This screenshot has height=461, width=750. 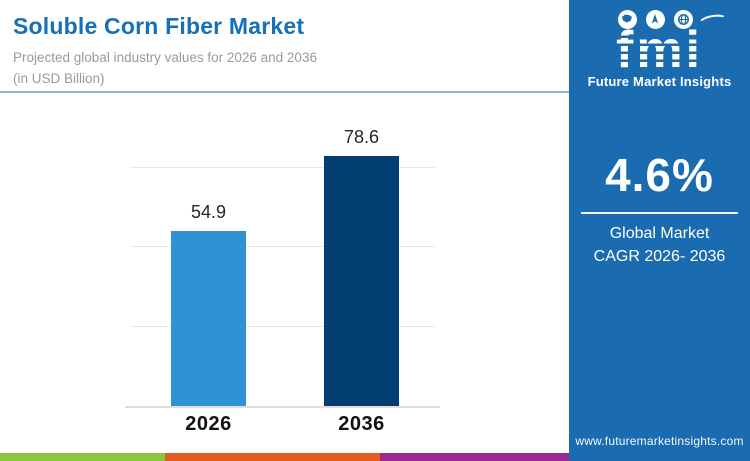 What do you see at coordinates (659, 256) in the screenshot?
I see `cagr-label-line2: CAGR 2026- 2036` at bounding box center [659, 256].